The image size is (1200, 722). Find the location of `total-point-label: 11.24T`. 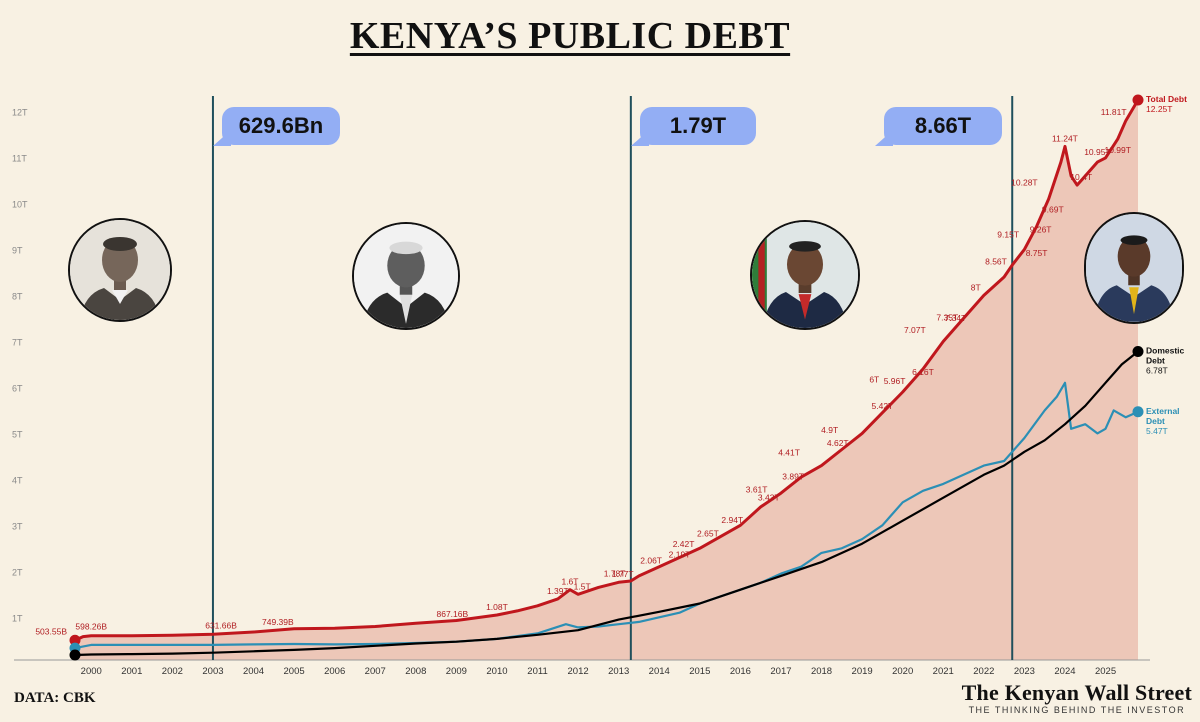

total-point-label: 11.24T is located at coordinates (1065, 138).